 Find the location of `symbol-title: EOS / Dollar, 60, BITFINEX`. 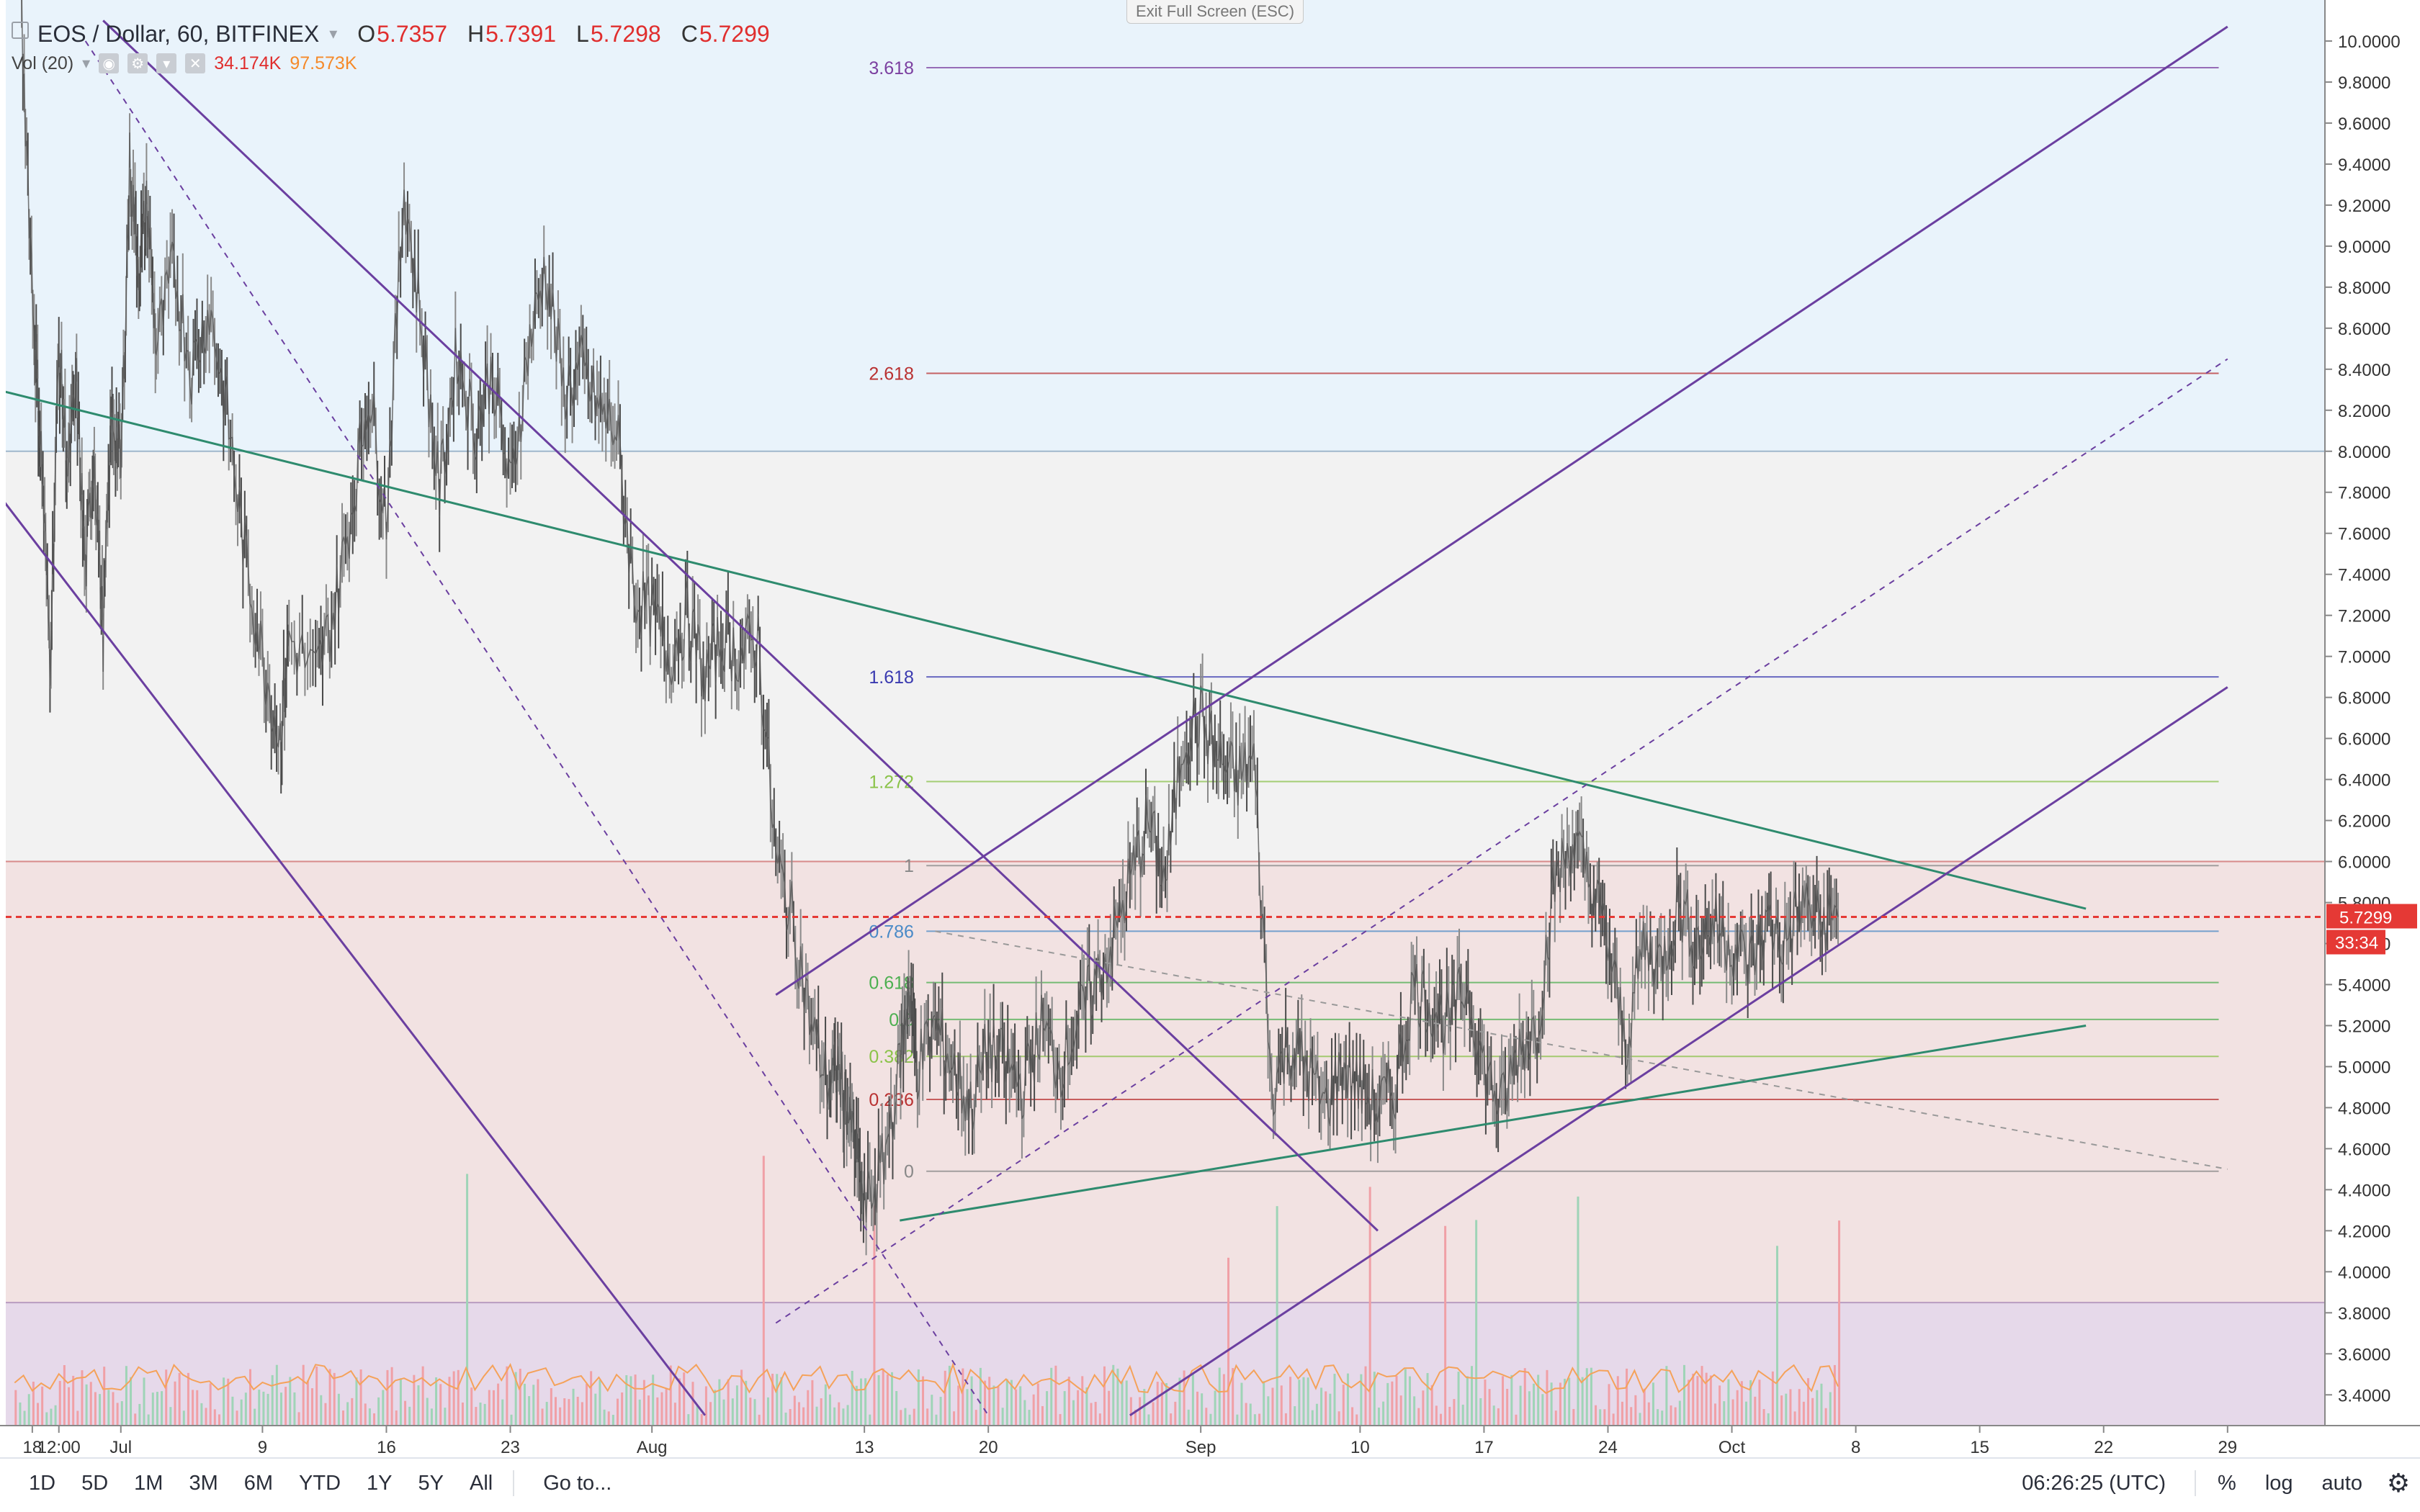

symbol-title: EOS / Dollar, 60, BITFINEX is located at coordinates (178, 33).